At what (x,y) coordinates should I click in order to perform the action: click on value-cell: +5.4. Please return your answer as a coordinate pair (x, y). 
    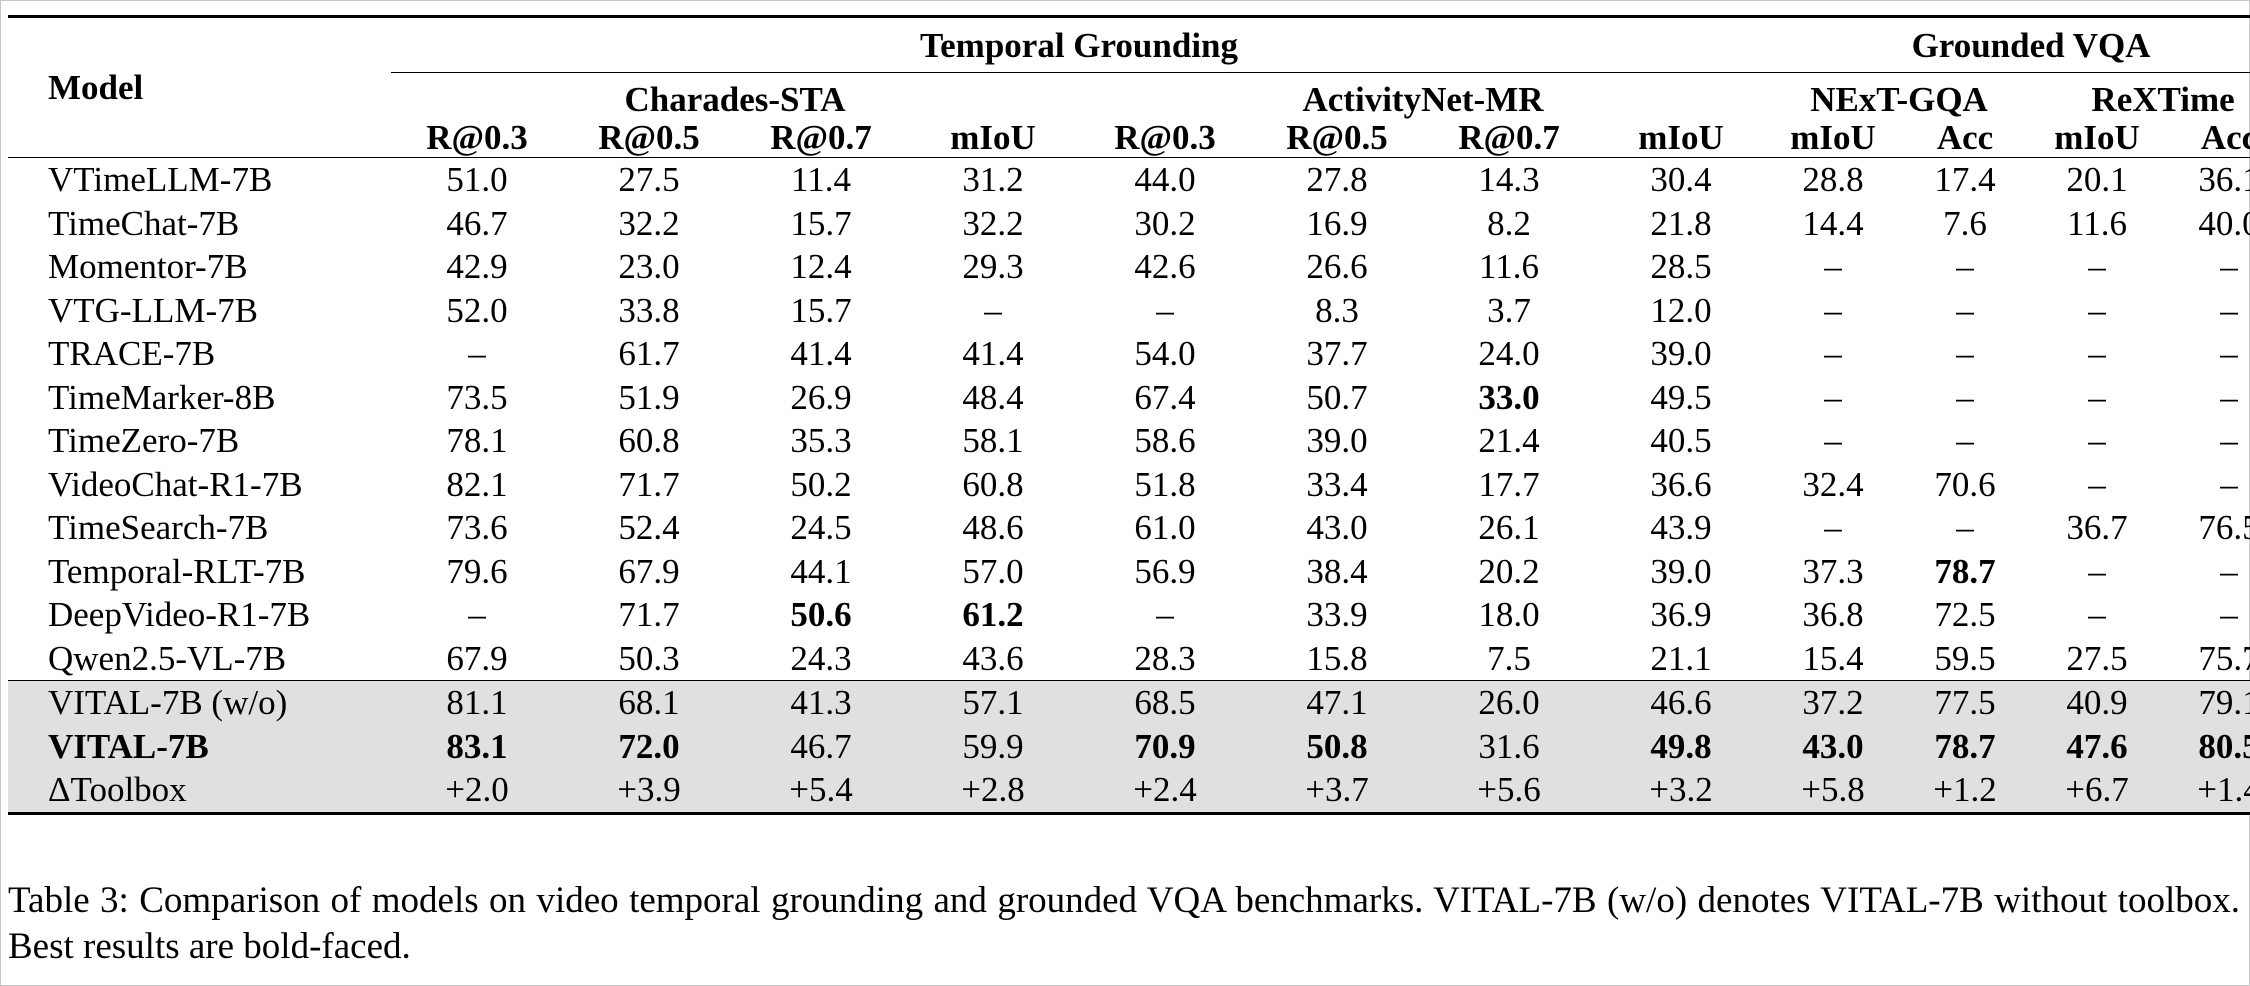
    Looking at the image, I should click on (821, 791).